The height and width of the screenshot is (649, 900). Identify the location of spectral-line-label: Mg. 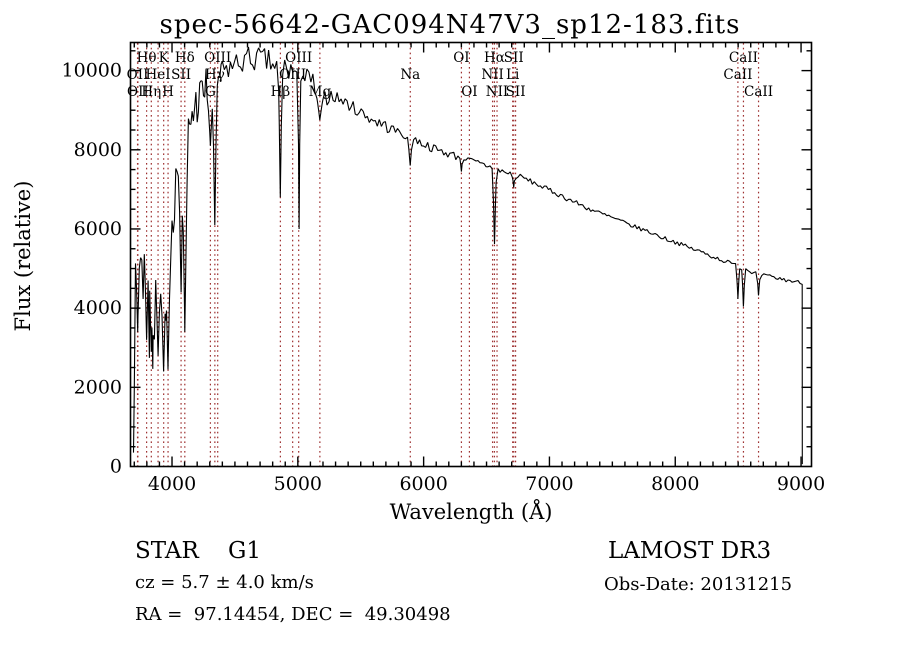
(320, 92).